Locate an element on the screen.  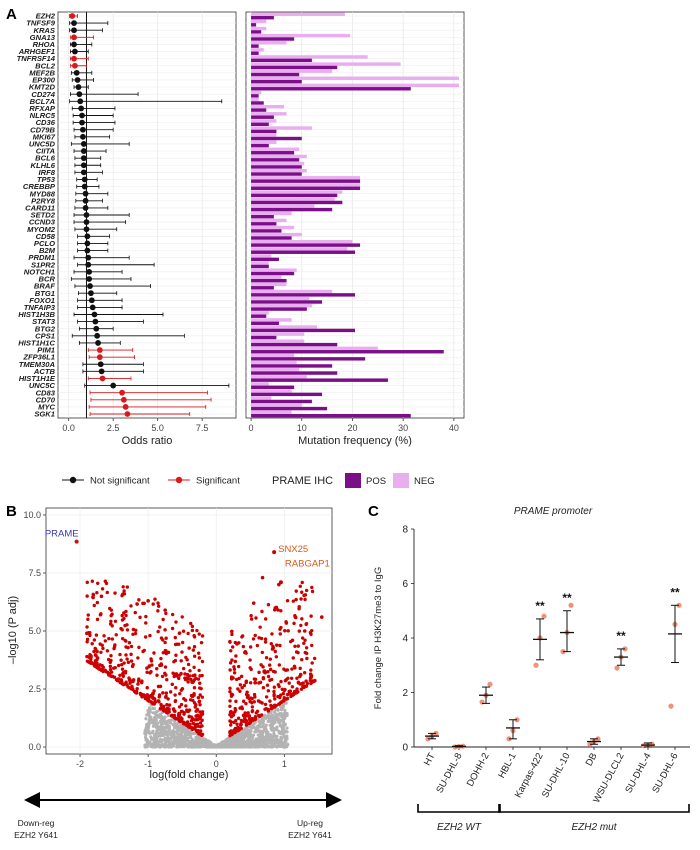
freq-tick-label: 20 is located at coordinates (352, 428).